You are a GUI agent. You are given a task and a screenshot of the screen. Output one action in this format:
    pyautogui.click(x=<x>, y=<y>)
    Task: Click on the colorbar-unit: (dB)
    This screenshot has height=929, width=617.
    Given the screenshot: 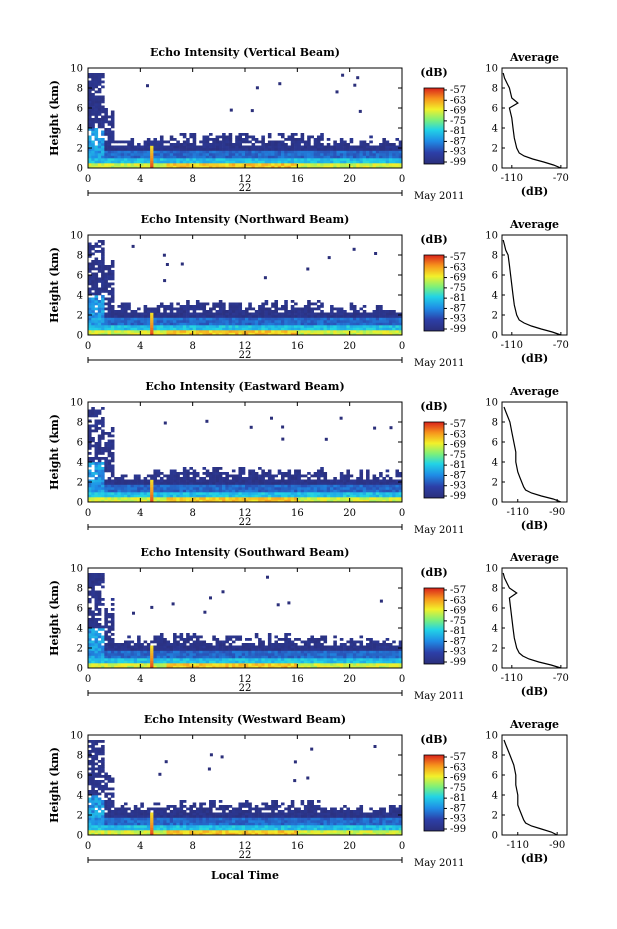 What is the action you would take?
    pyautogui.click(x=433, y=239)
    